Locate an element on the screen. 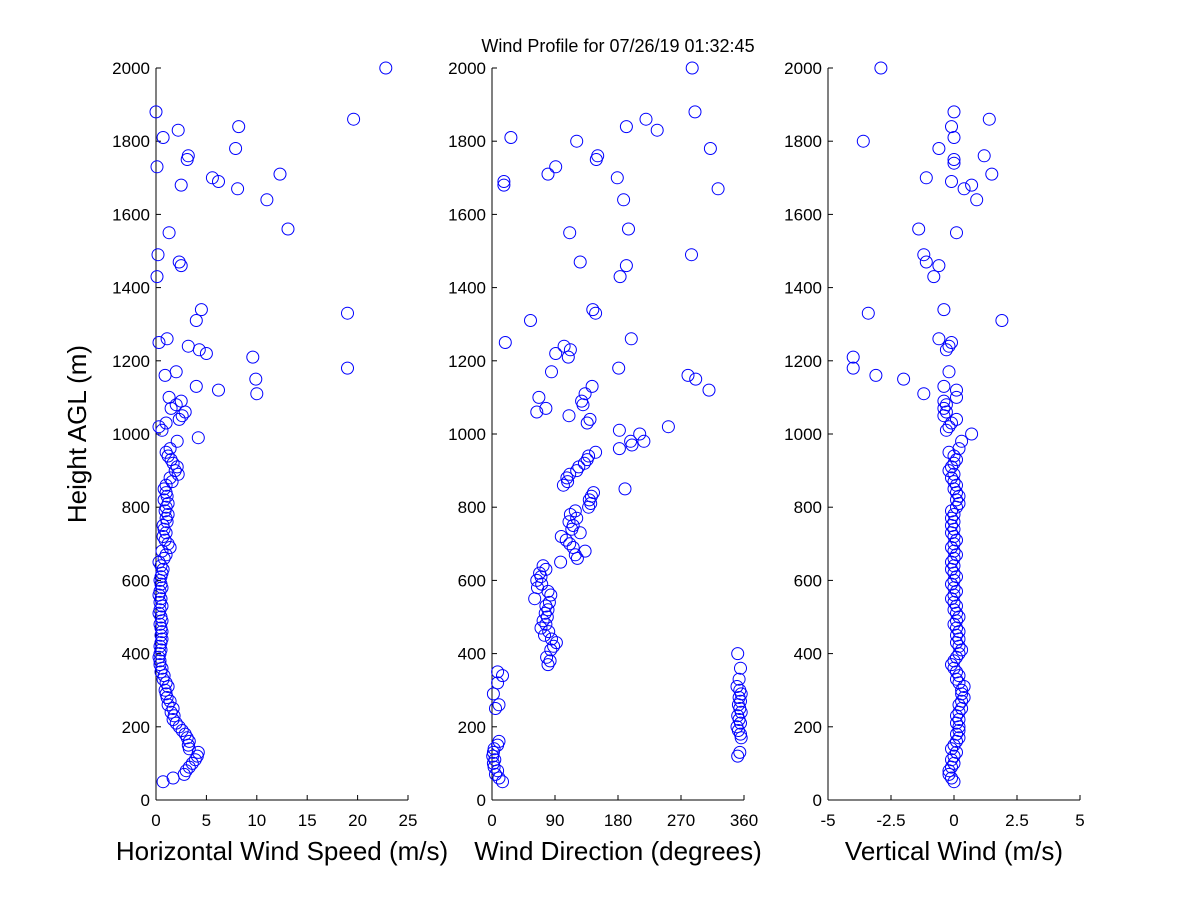 The width and height of the screenshot is (1200, 905). y-tick-label: 1600 is located at coordinates (467, 214).